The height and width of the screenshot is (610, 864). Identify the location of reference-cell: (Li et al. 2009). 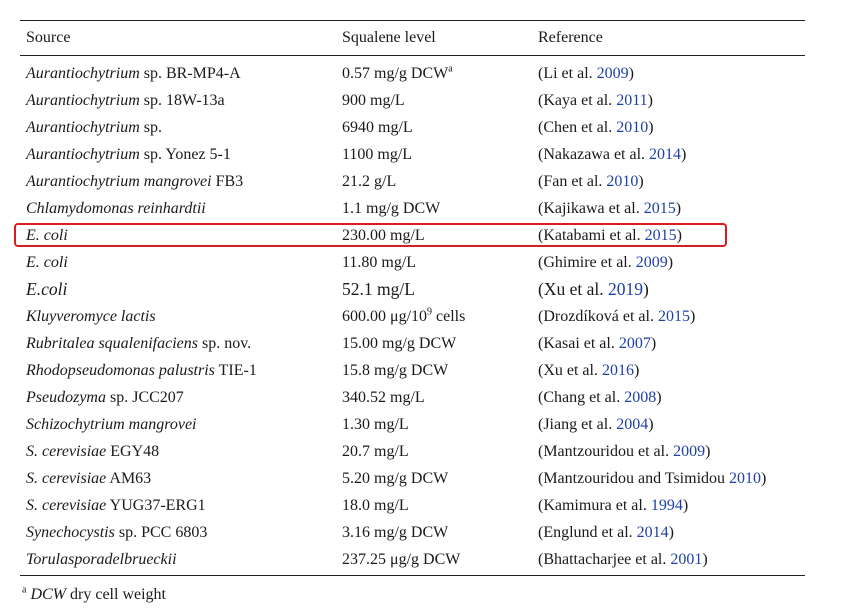
(586, 73).